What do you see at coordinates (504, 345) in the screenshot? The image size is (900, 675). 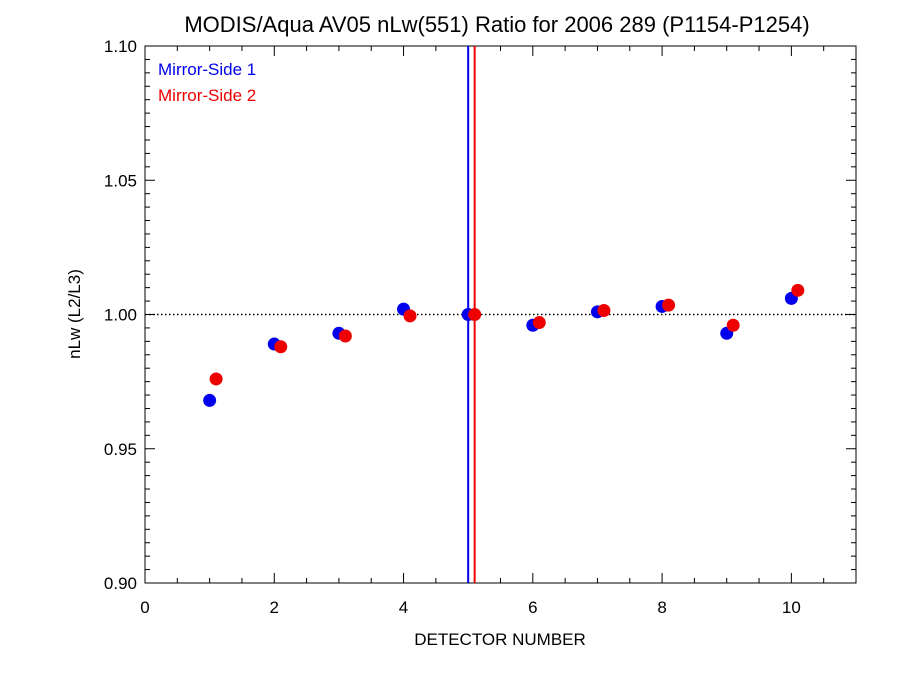 I see `points-layer` at bounding box center [504, 345].